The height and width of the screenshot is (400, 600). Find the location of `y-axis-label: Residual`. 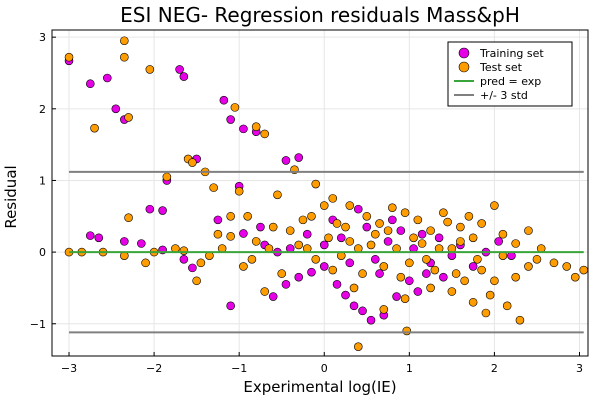

y-axis-label: Residual is located at coordinates (11, 196).